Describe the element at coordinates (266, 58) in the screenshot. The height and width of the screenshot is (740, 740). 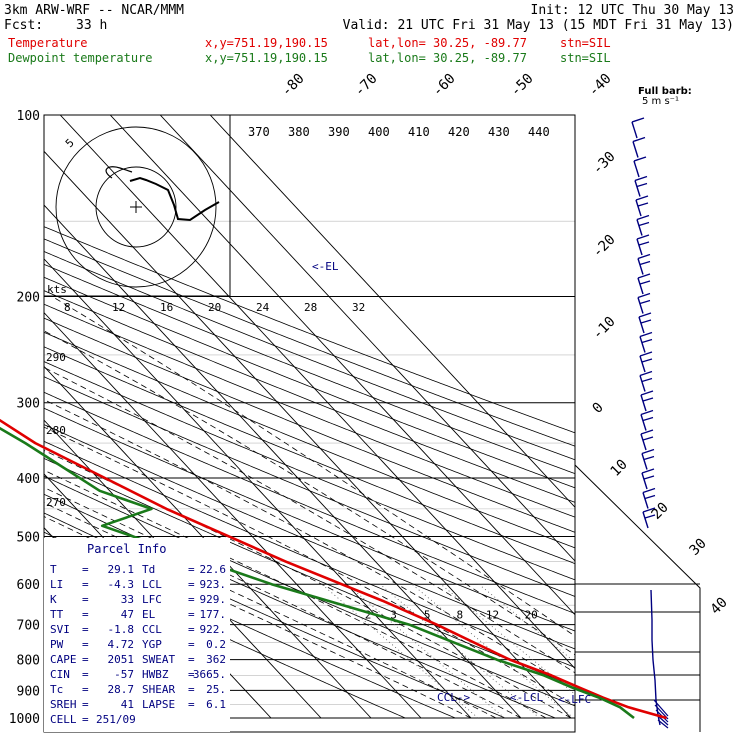
I see `legend-dewpoint-xy: x,y=751.19,190.15` at that location.